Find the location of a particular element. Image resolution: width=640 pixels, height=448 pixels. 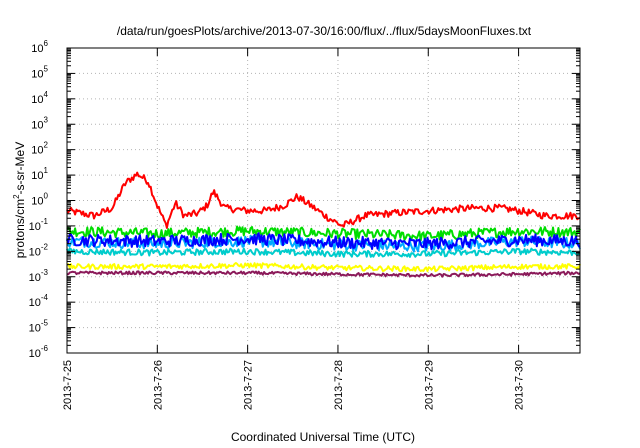

y-tick-exponent: -4 is located at coordinates (45, 297).